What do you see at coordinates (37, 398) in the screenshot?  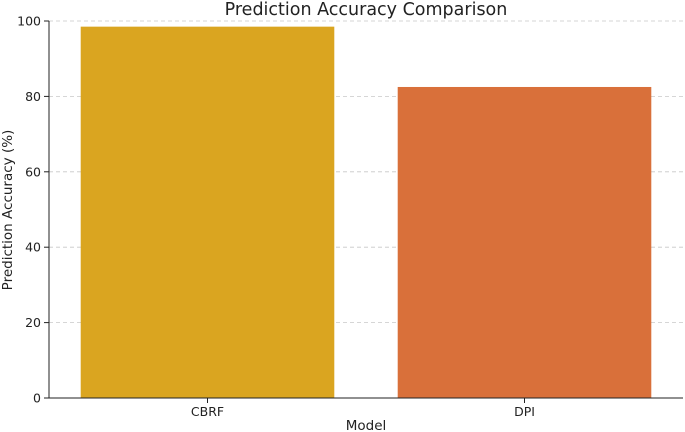 I see `y-tick-label: 0` at bounding box center [37, 398].